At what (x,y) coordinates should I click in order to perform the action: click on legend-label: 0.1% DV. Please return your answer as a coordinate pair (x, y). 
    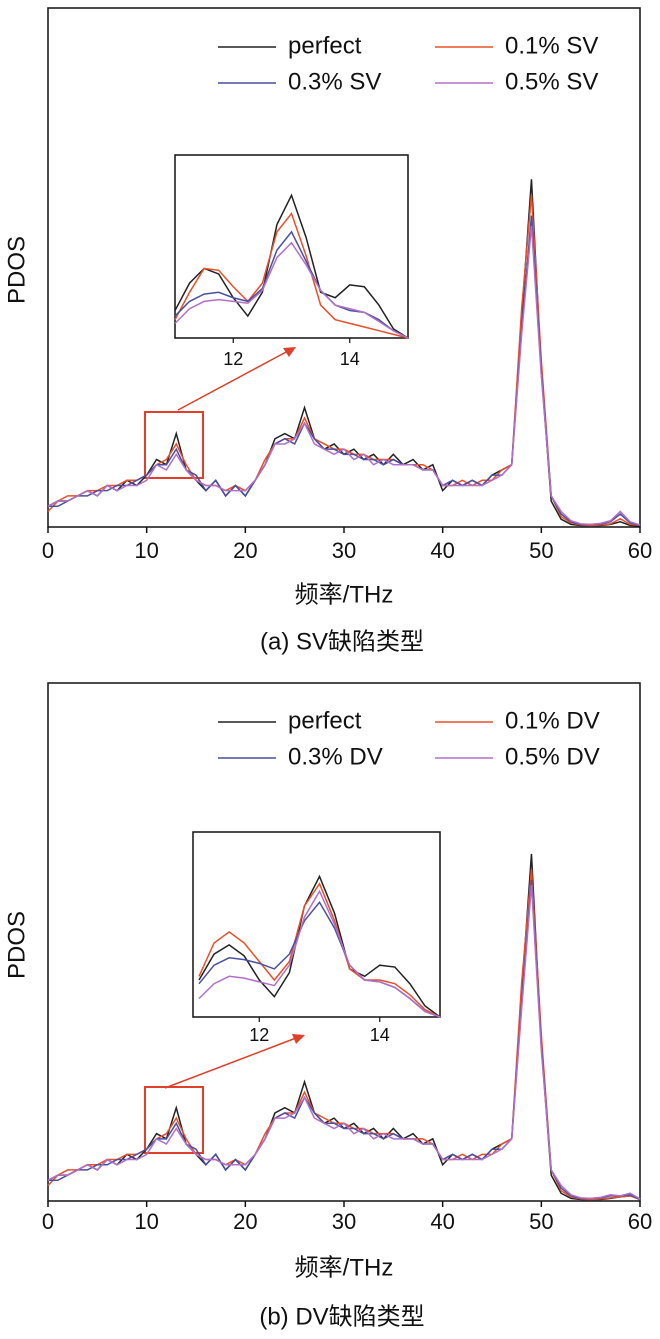
    Looking at the image, I should click on (552, 720).